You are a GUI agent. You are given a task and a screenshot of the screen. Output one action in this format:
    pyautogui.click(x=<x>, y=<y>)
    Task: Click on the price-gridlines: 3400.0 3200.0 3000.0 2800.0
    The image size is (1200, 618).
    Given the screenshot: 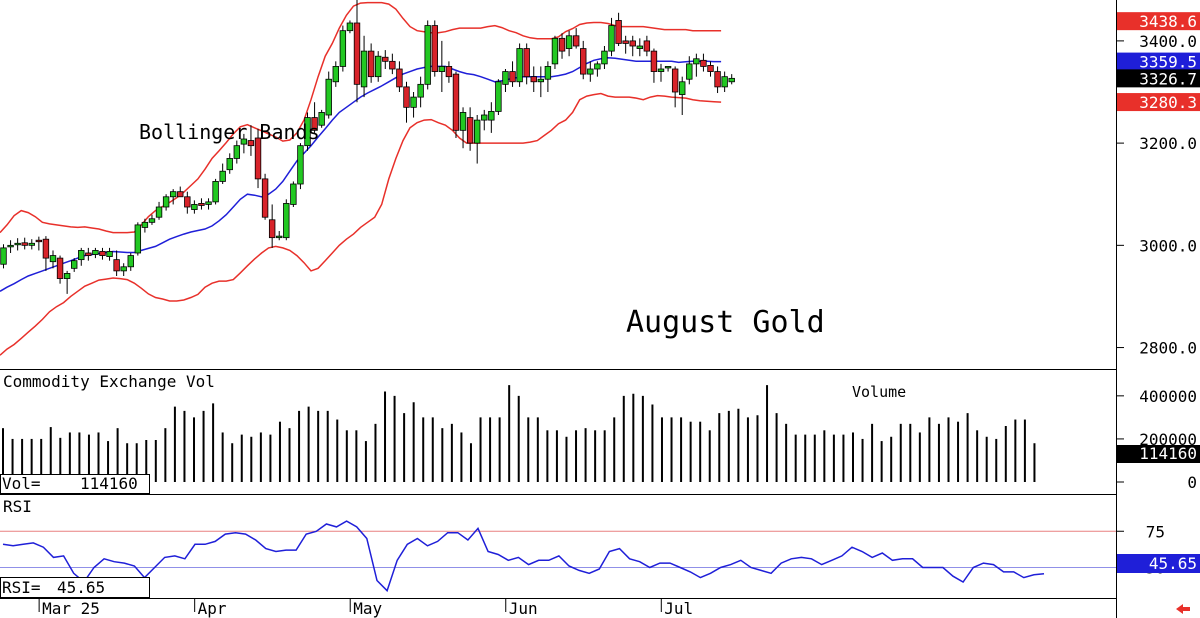 What is the action you would take?
    pyautogui.click(x=1156, y=195)
    